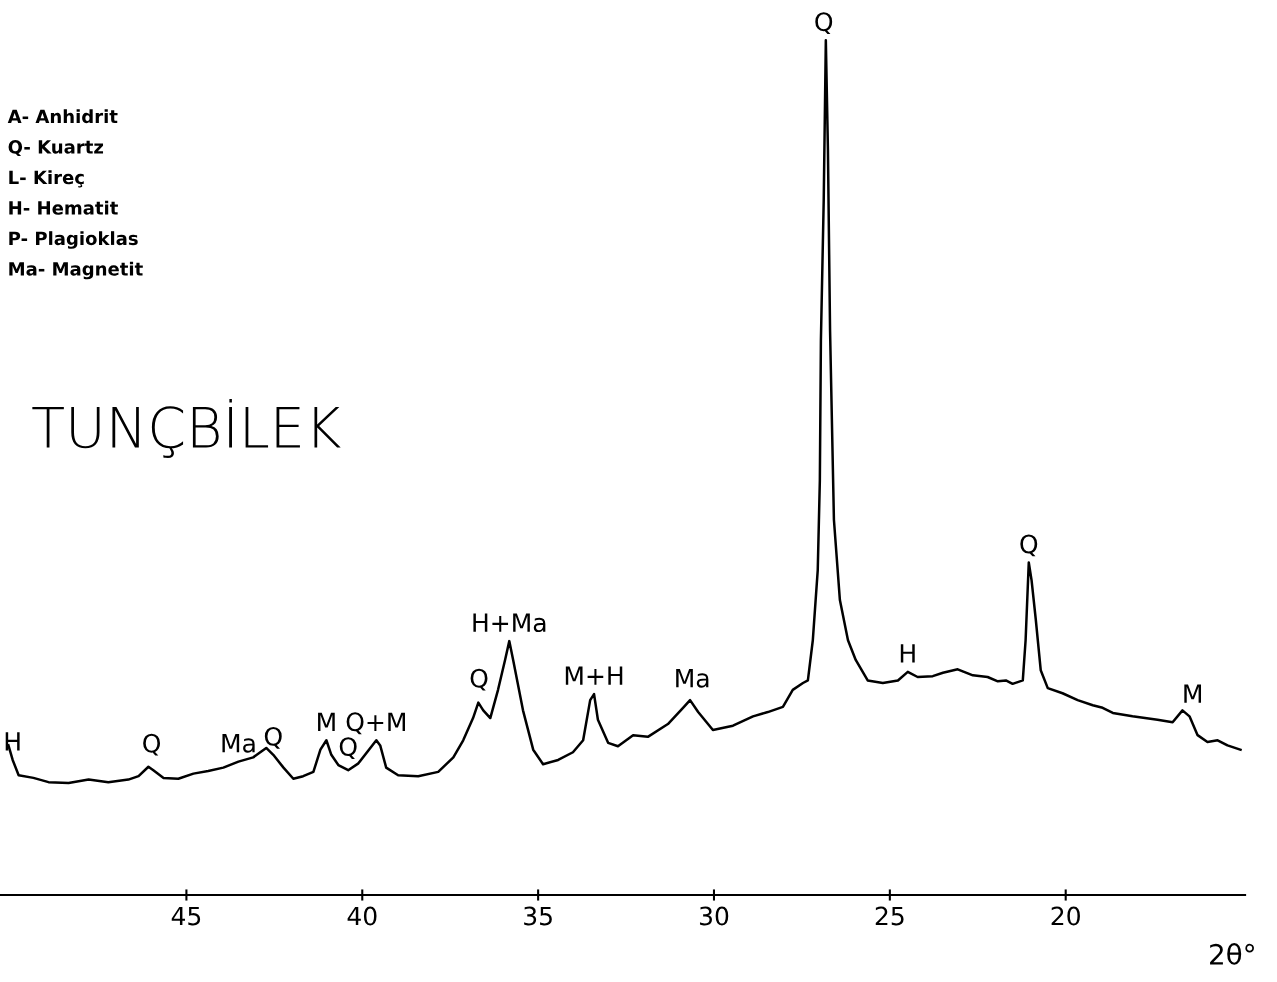 The height and width of the screenshot is (982, 1277). Describe the element at coordinates (1232, 954) in the screenshot. I see `x-axis-title: 2θ°` at that location.